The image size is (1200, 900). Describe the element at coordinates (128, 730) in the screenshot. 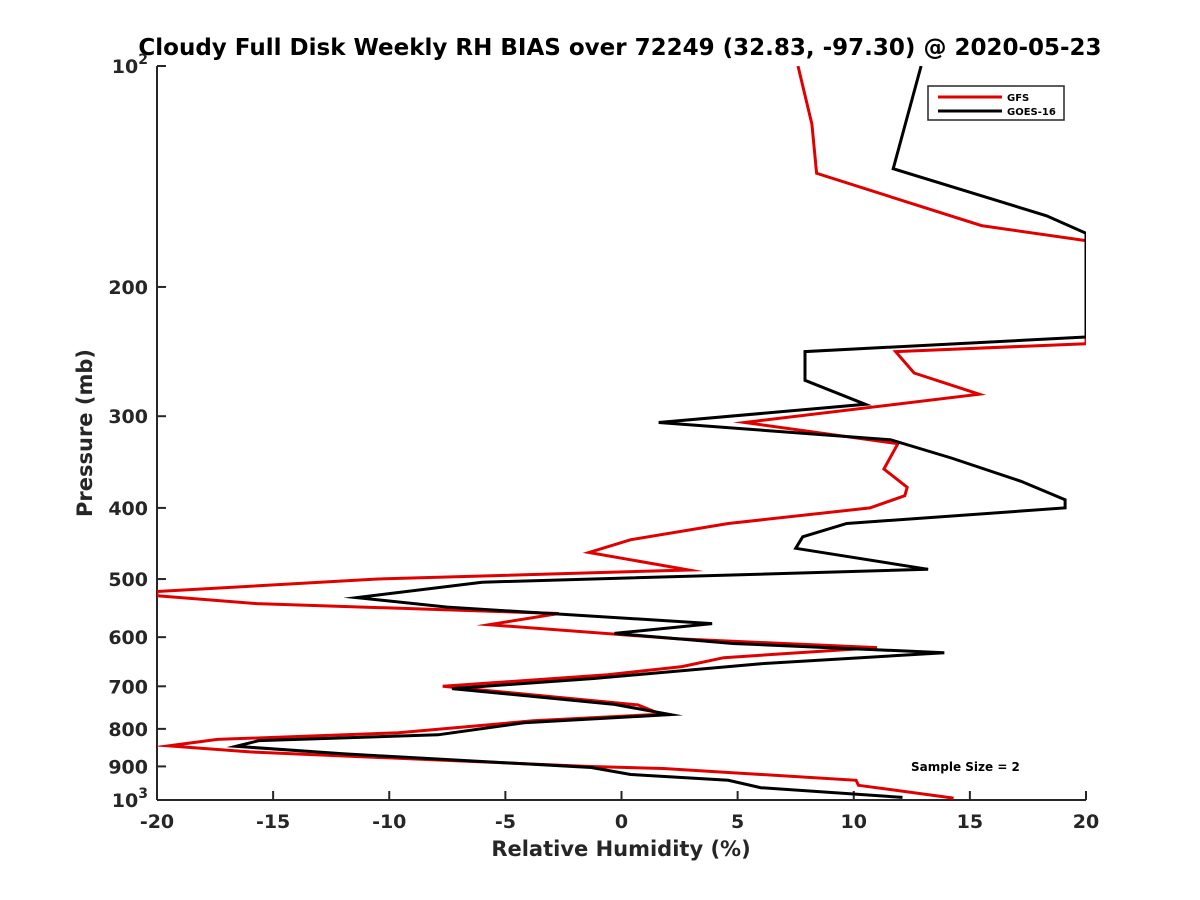

I see `y-tick-label: 800` at that location.